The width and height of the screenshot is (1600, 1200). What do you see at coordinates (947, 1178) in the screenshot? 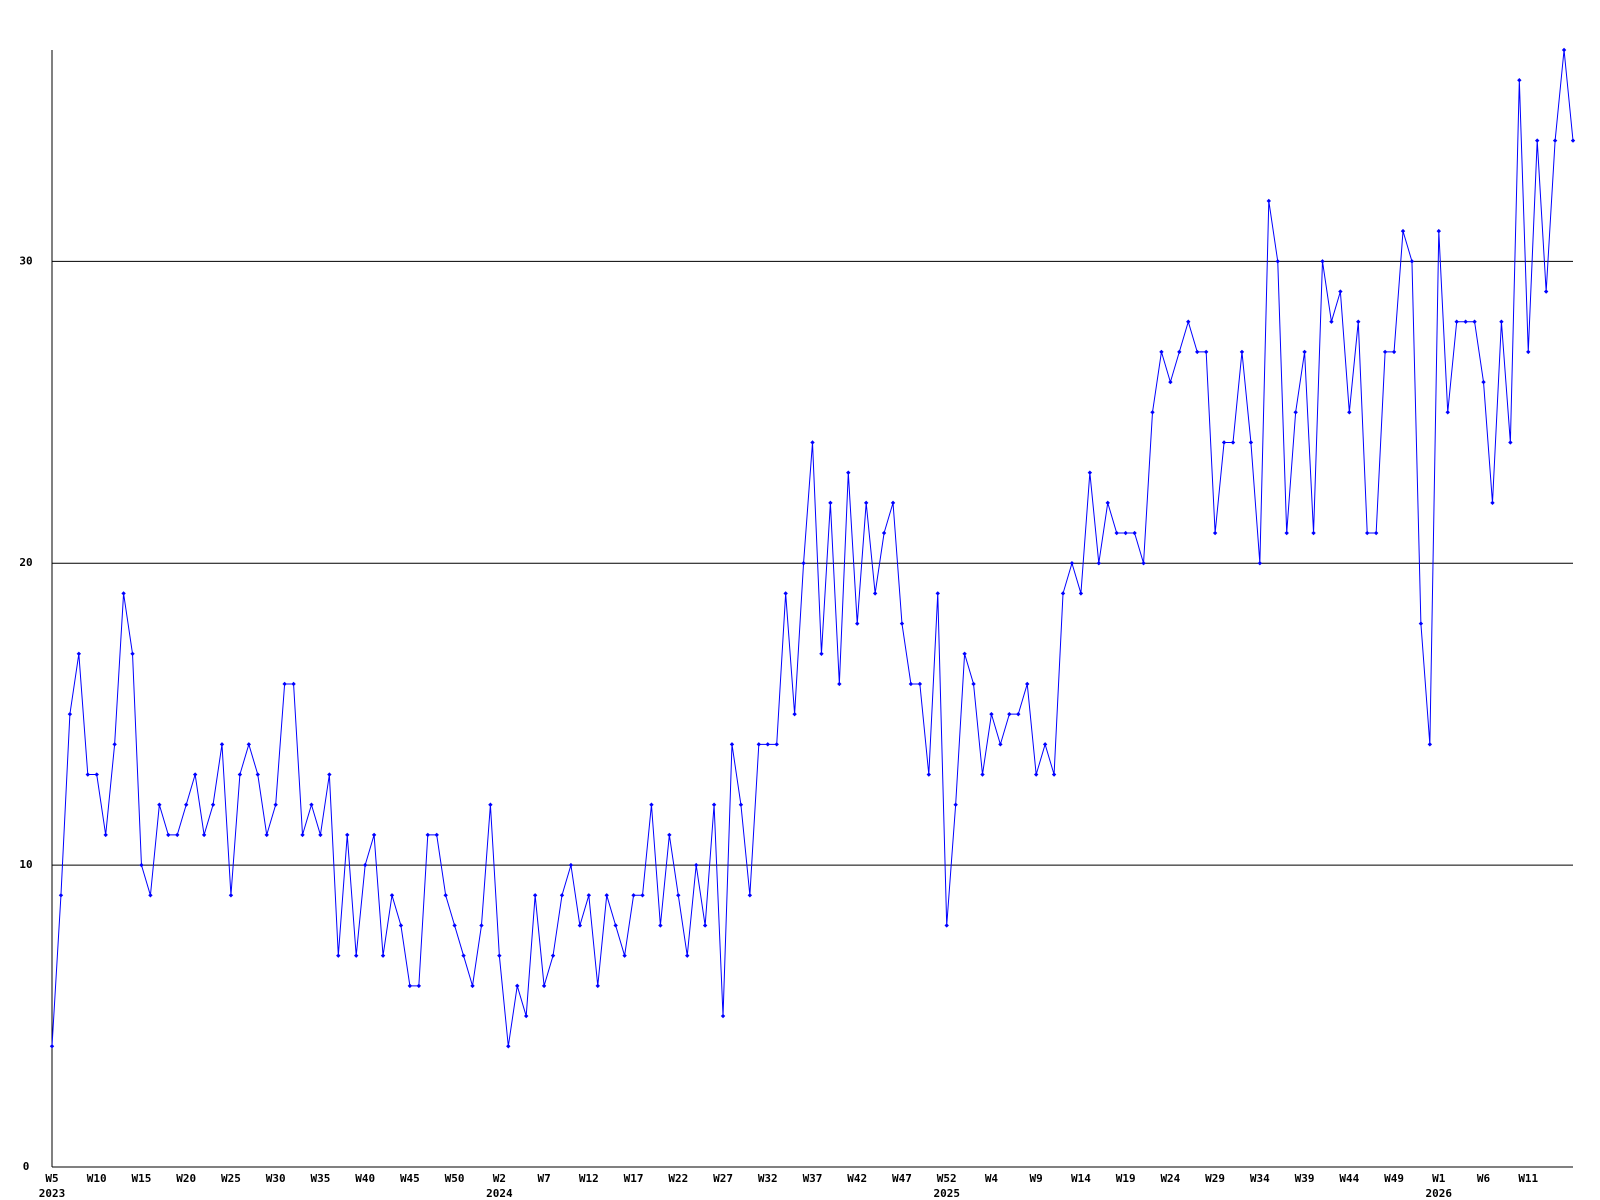
I see `x-tick-label: W52` at bounding box center [947, 1178].